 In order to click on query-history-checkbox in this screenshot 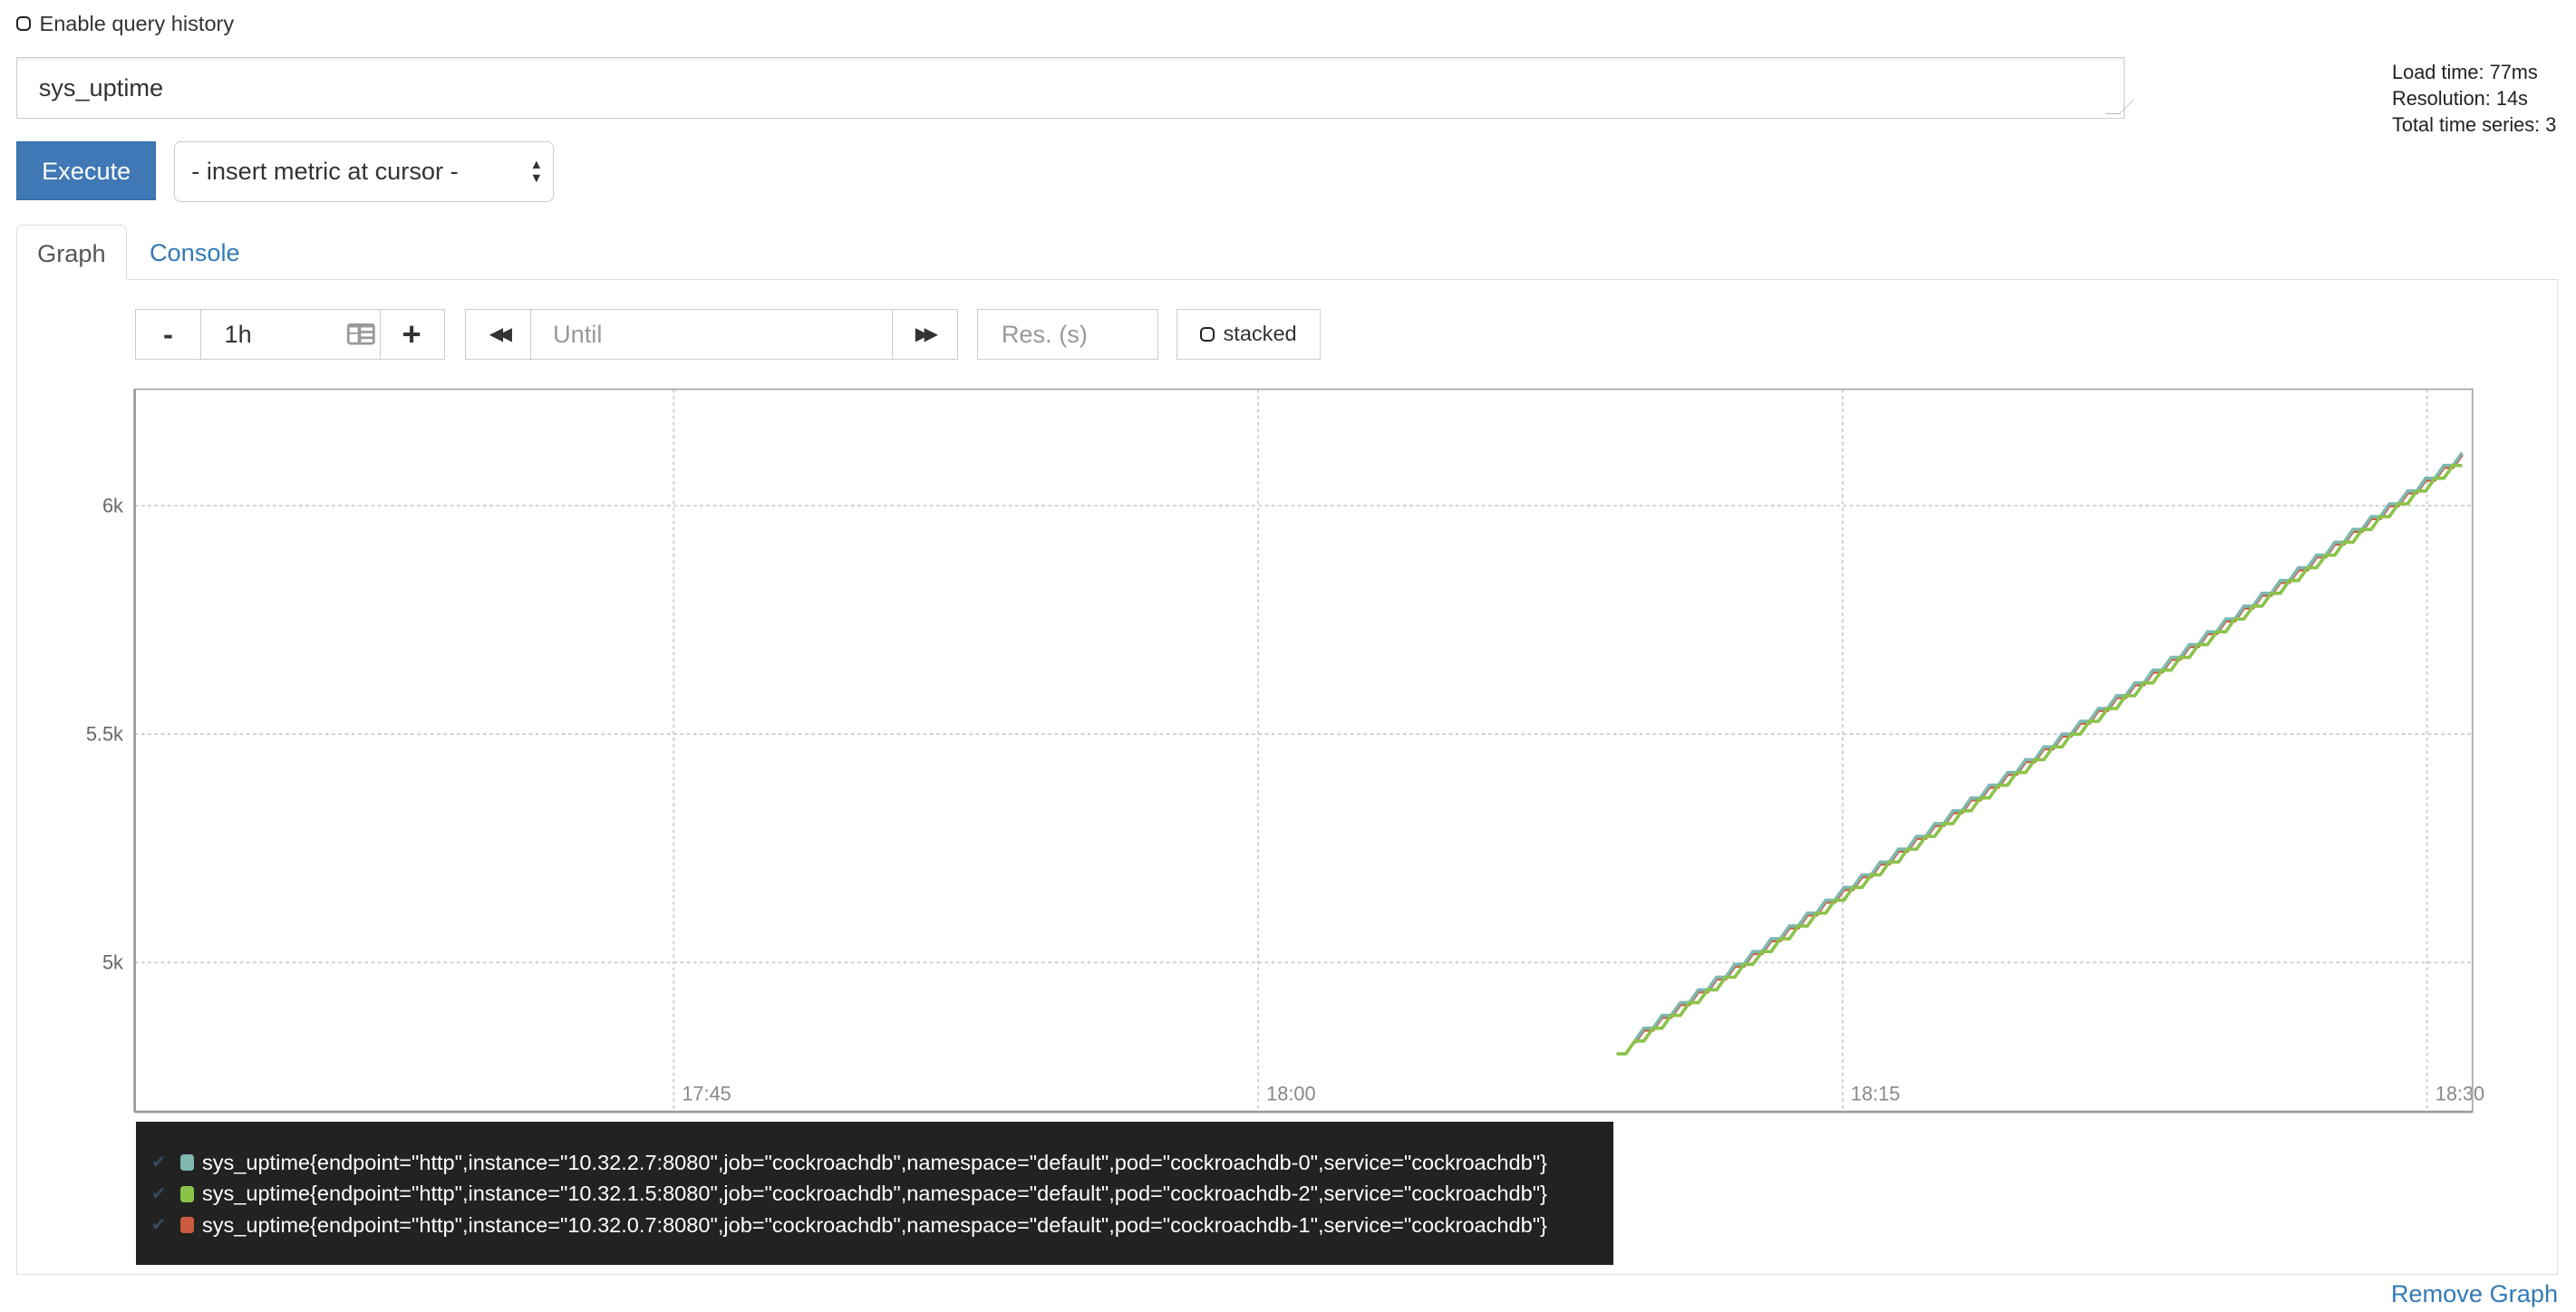, I will do `click(24, 24)`.